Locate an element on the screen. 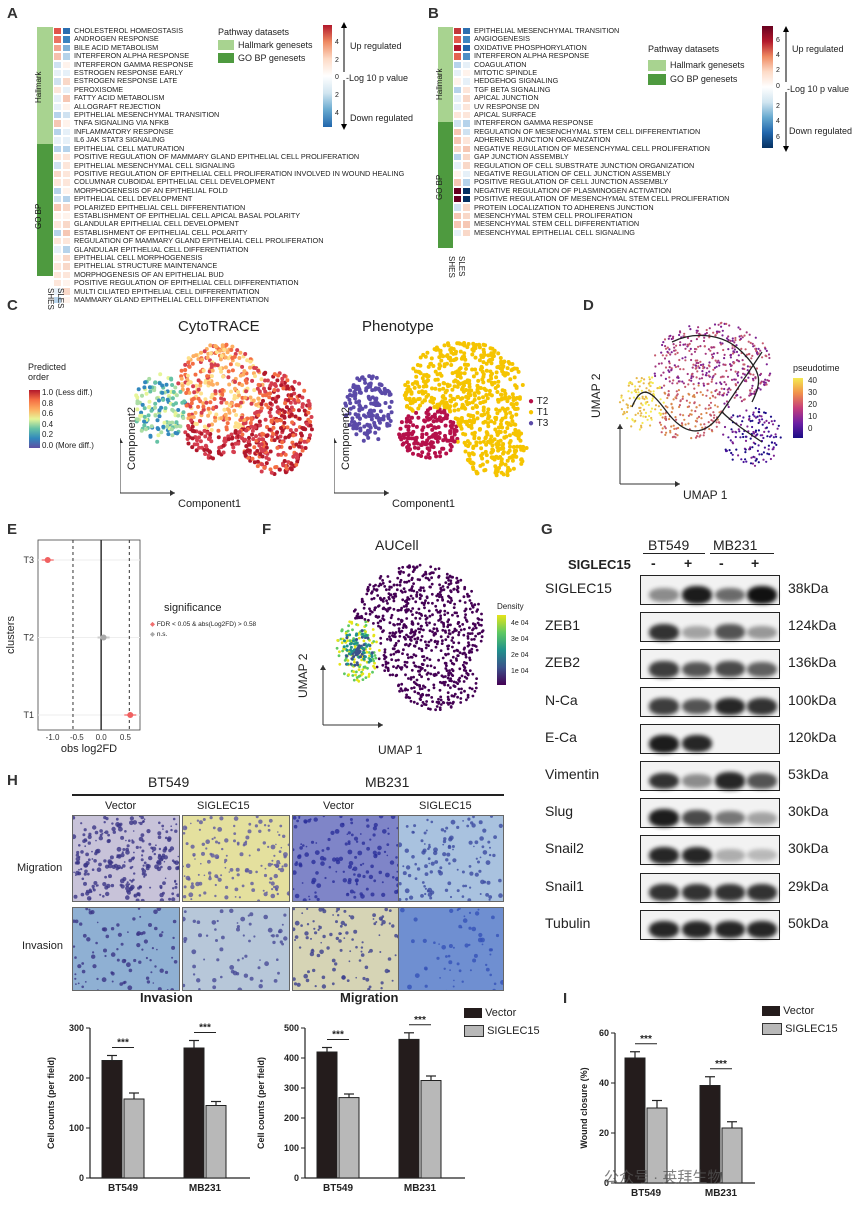  wb-treatment-label: SIGLEC15 is located at coordinates (599, 564).